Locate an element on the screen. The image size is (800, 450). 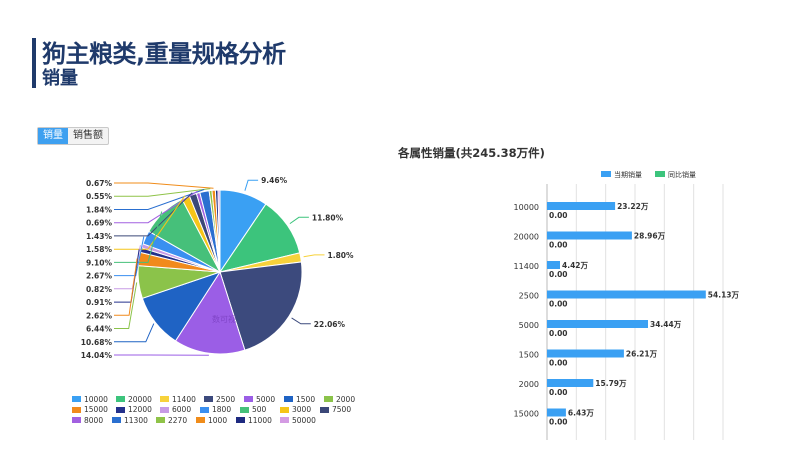
bar-category-label: 2000 is located at coordinates (529, 384).